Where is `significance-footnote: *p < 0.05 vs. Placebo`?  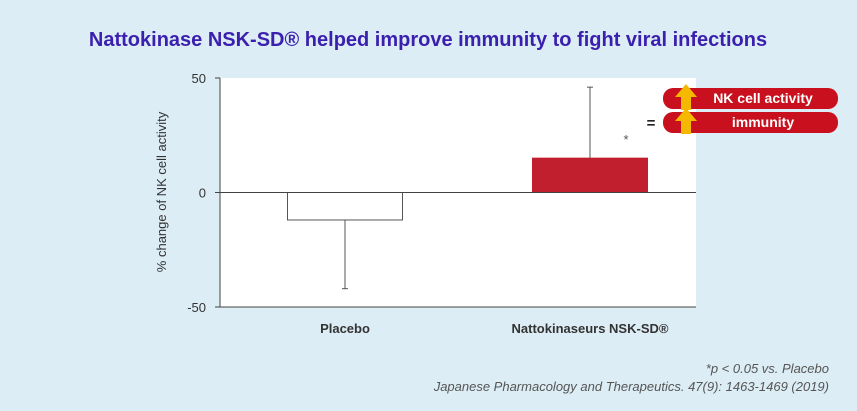 significance-footnote: *p < 0.05 vs. Placebo is located at coordinates (767, 368).